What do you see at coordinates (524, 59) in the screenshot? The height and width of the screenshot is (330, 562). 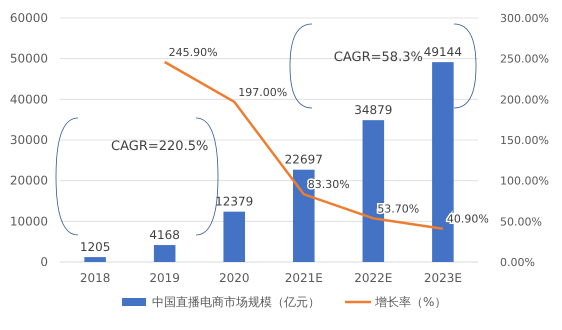 I see `y2-tick-label: 250.00%` at bounding box center [524, 59].